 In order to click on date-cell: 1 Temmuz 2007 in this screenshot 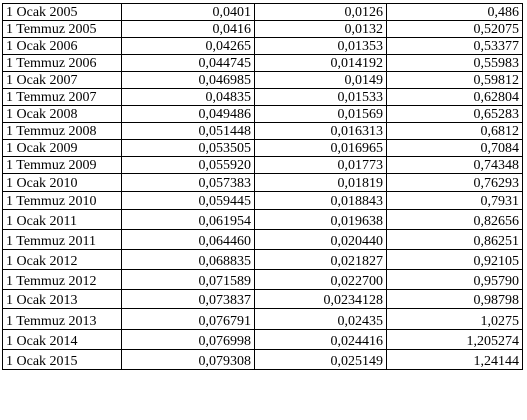, I will do `click(62, 97)`.